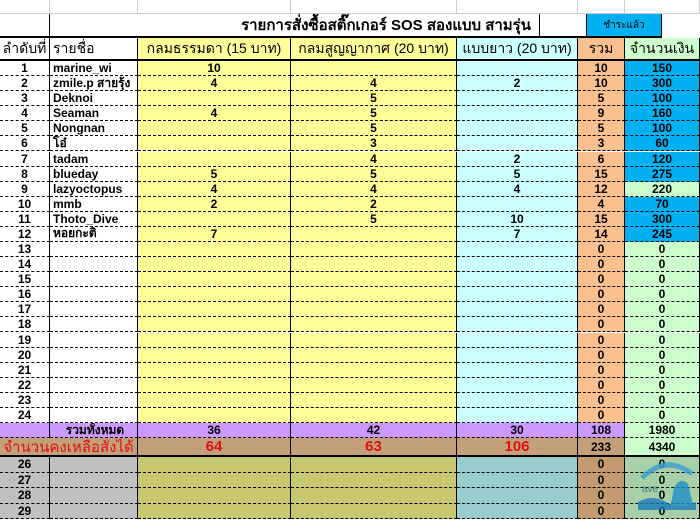  Describe the element at coordinates (94, 234) in the screenshot. I see `customer-name: หอยกะติ` at that location.